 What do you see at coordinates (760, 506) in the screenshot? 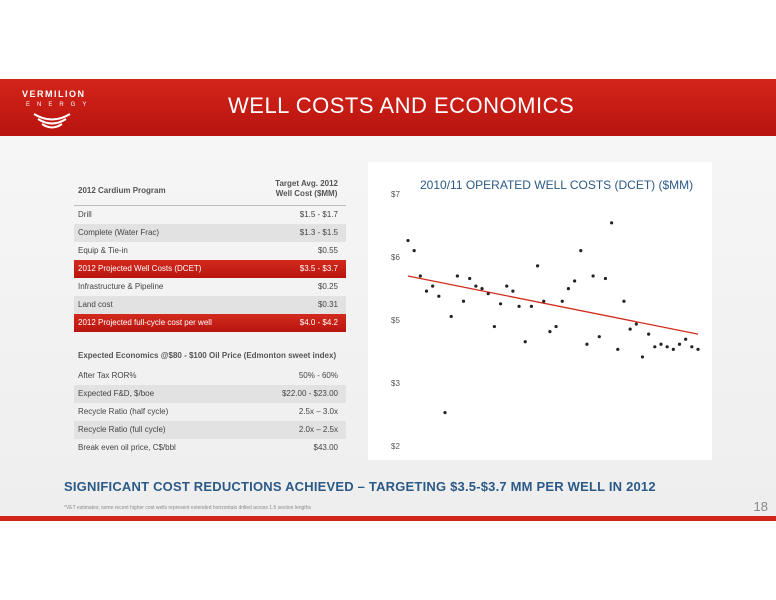
I see `page-number: 18` at bounding box center [760, 506].